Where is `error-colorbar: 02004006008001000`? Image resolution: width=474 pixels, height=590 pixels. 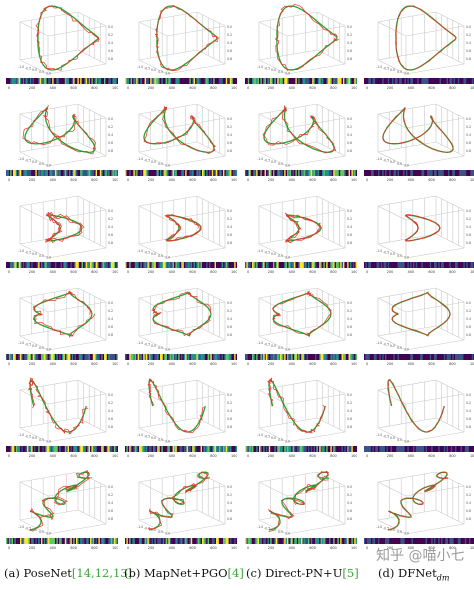 error-colorbar: 02004006008001000 is located at coordinates (301, 268).